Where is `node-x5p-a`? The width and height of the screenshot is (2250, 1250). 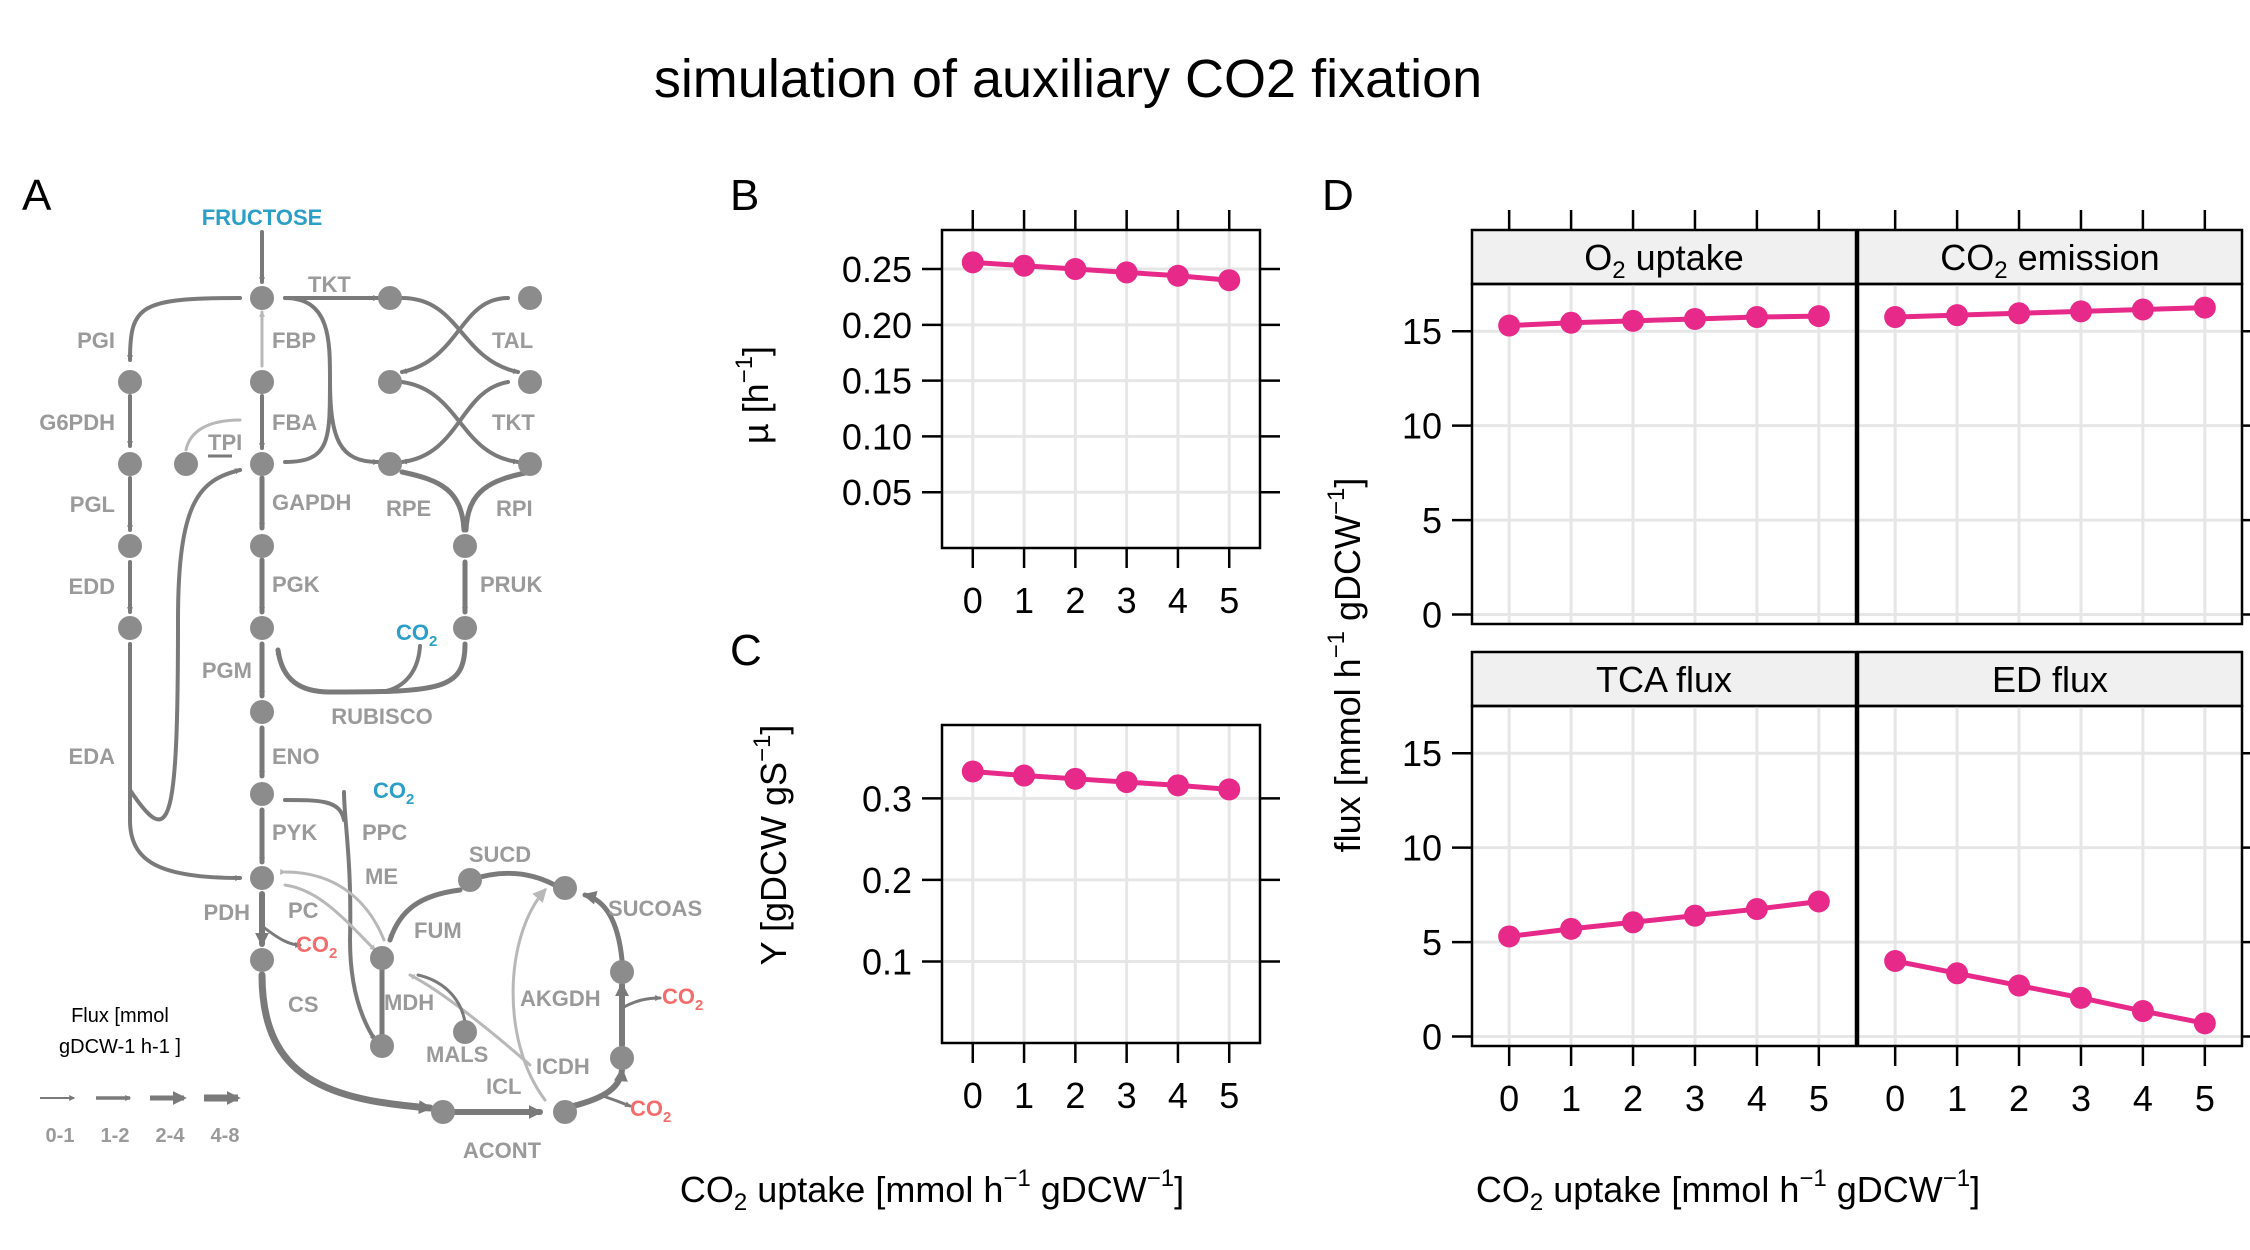 node-x5p-a is located at coordinates (390, 382).